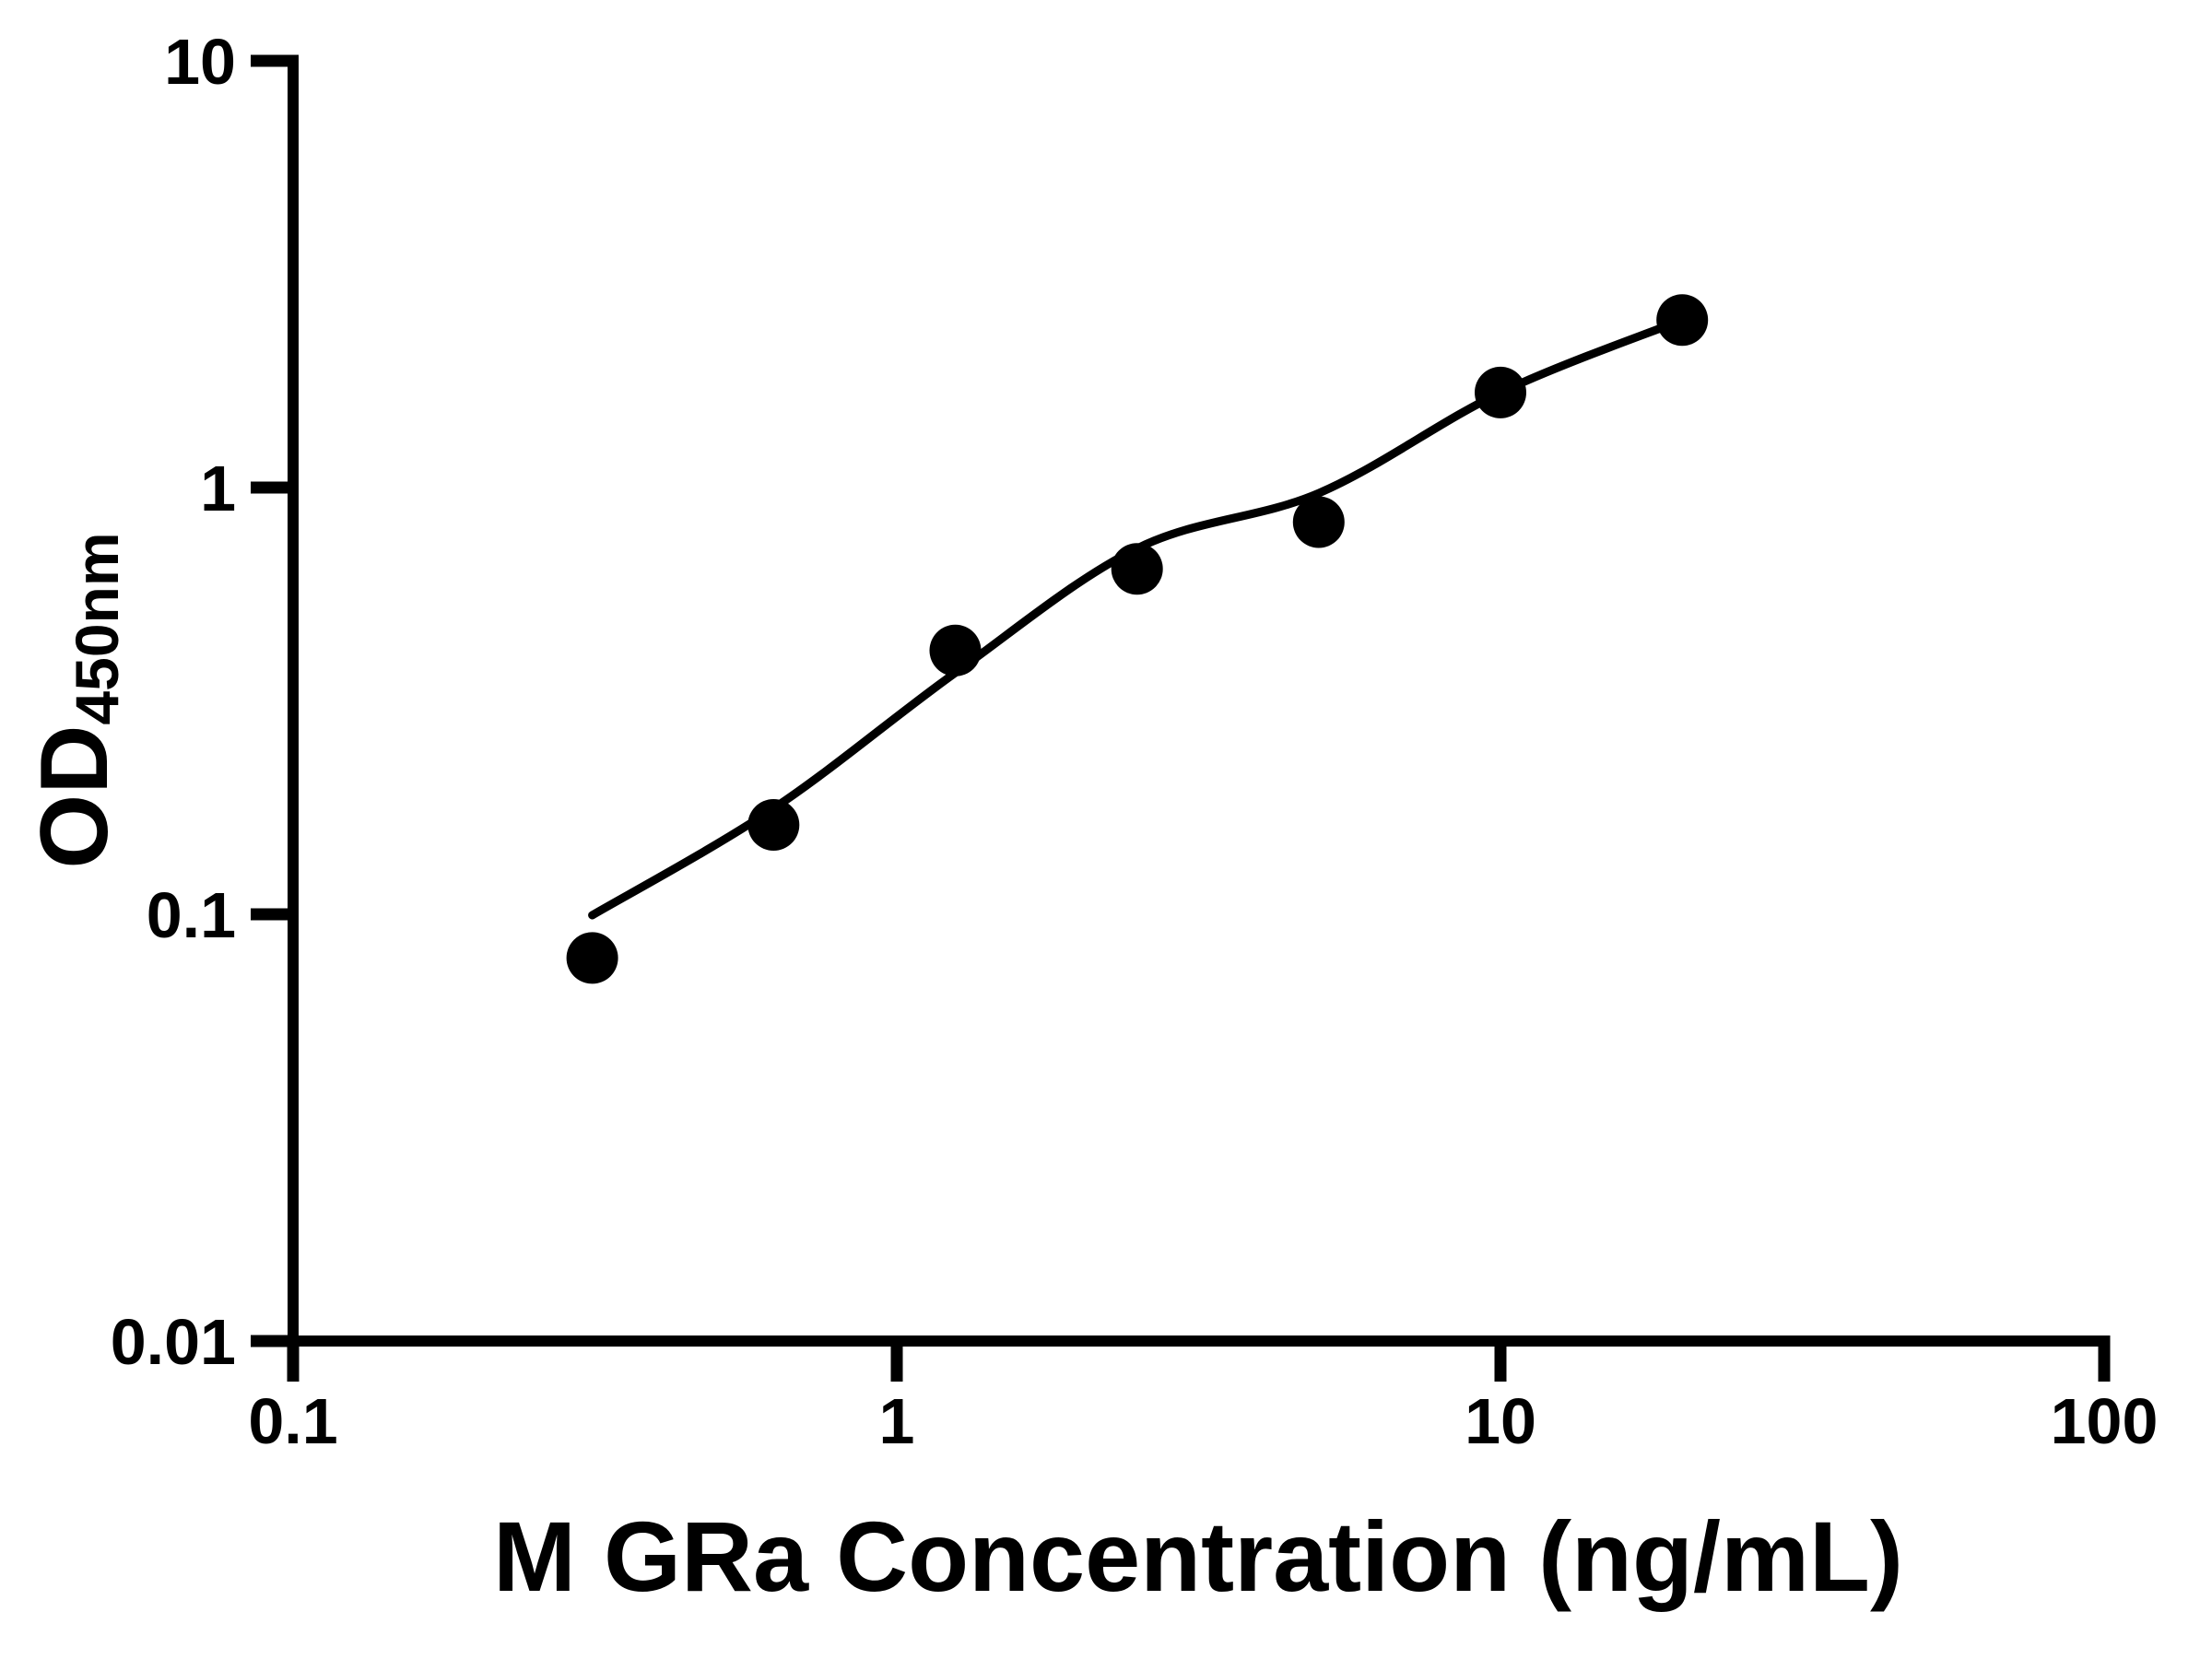 This screenshot has width=2212, height=1659. I want to click on y-axis-ticks, so click(275, 700).